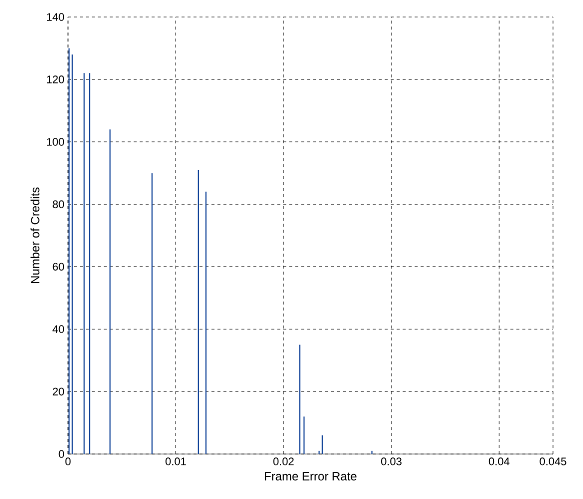  What do you see at coordinates (58, 329) in the screenshot?
I see `y-tick-label: 40` at bounding box center [58, 329].